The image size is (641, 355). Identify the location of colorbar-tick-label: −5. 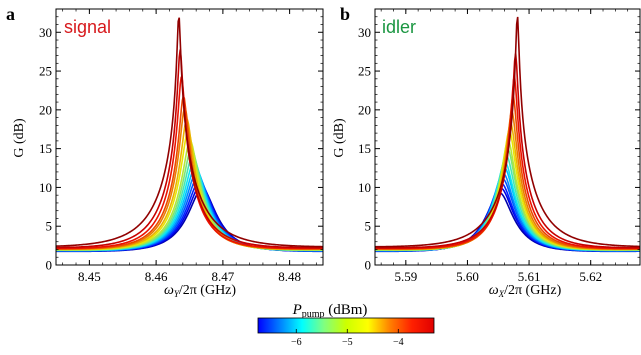
(347, 342).